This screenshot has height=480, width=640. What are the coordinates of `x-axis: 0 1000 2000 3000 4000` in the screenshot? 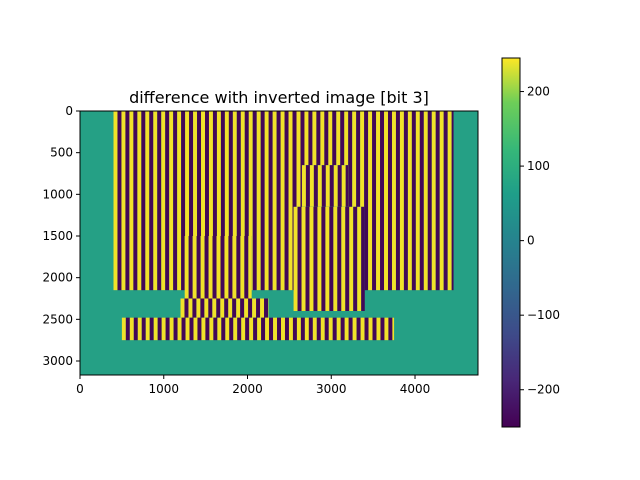 It's located at (253, 385).